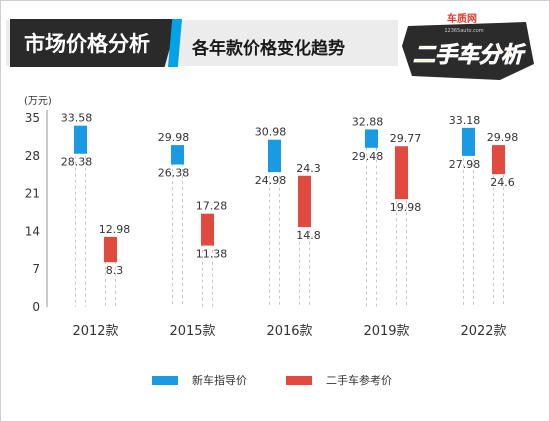 The height and width of the screenshot is (422, 550). What do you see at coordinates (463, 31) in the screenshot?
I see `logo-site-url: 12365auto.com` at bounding box center [463, 31].